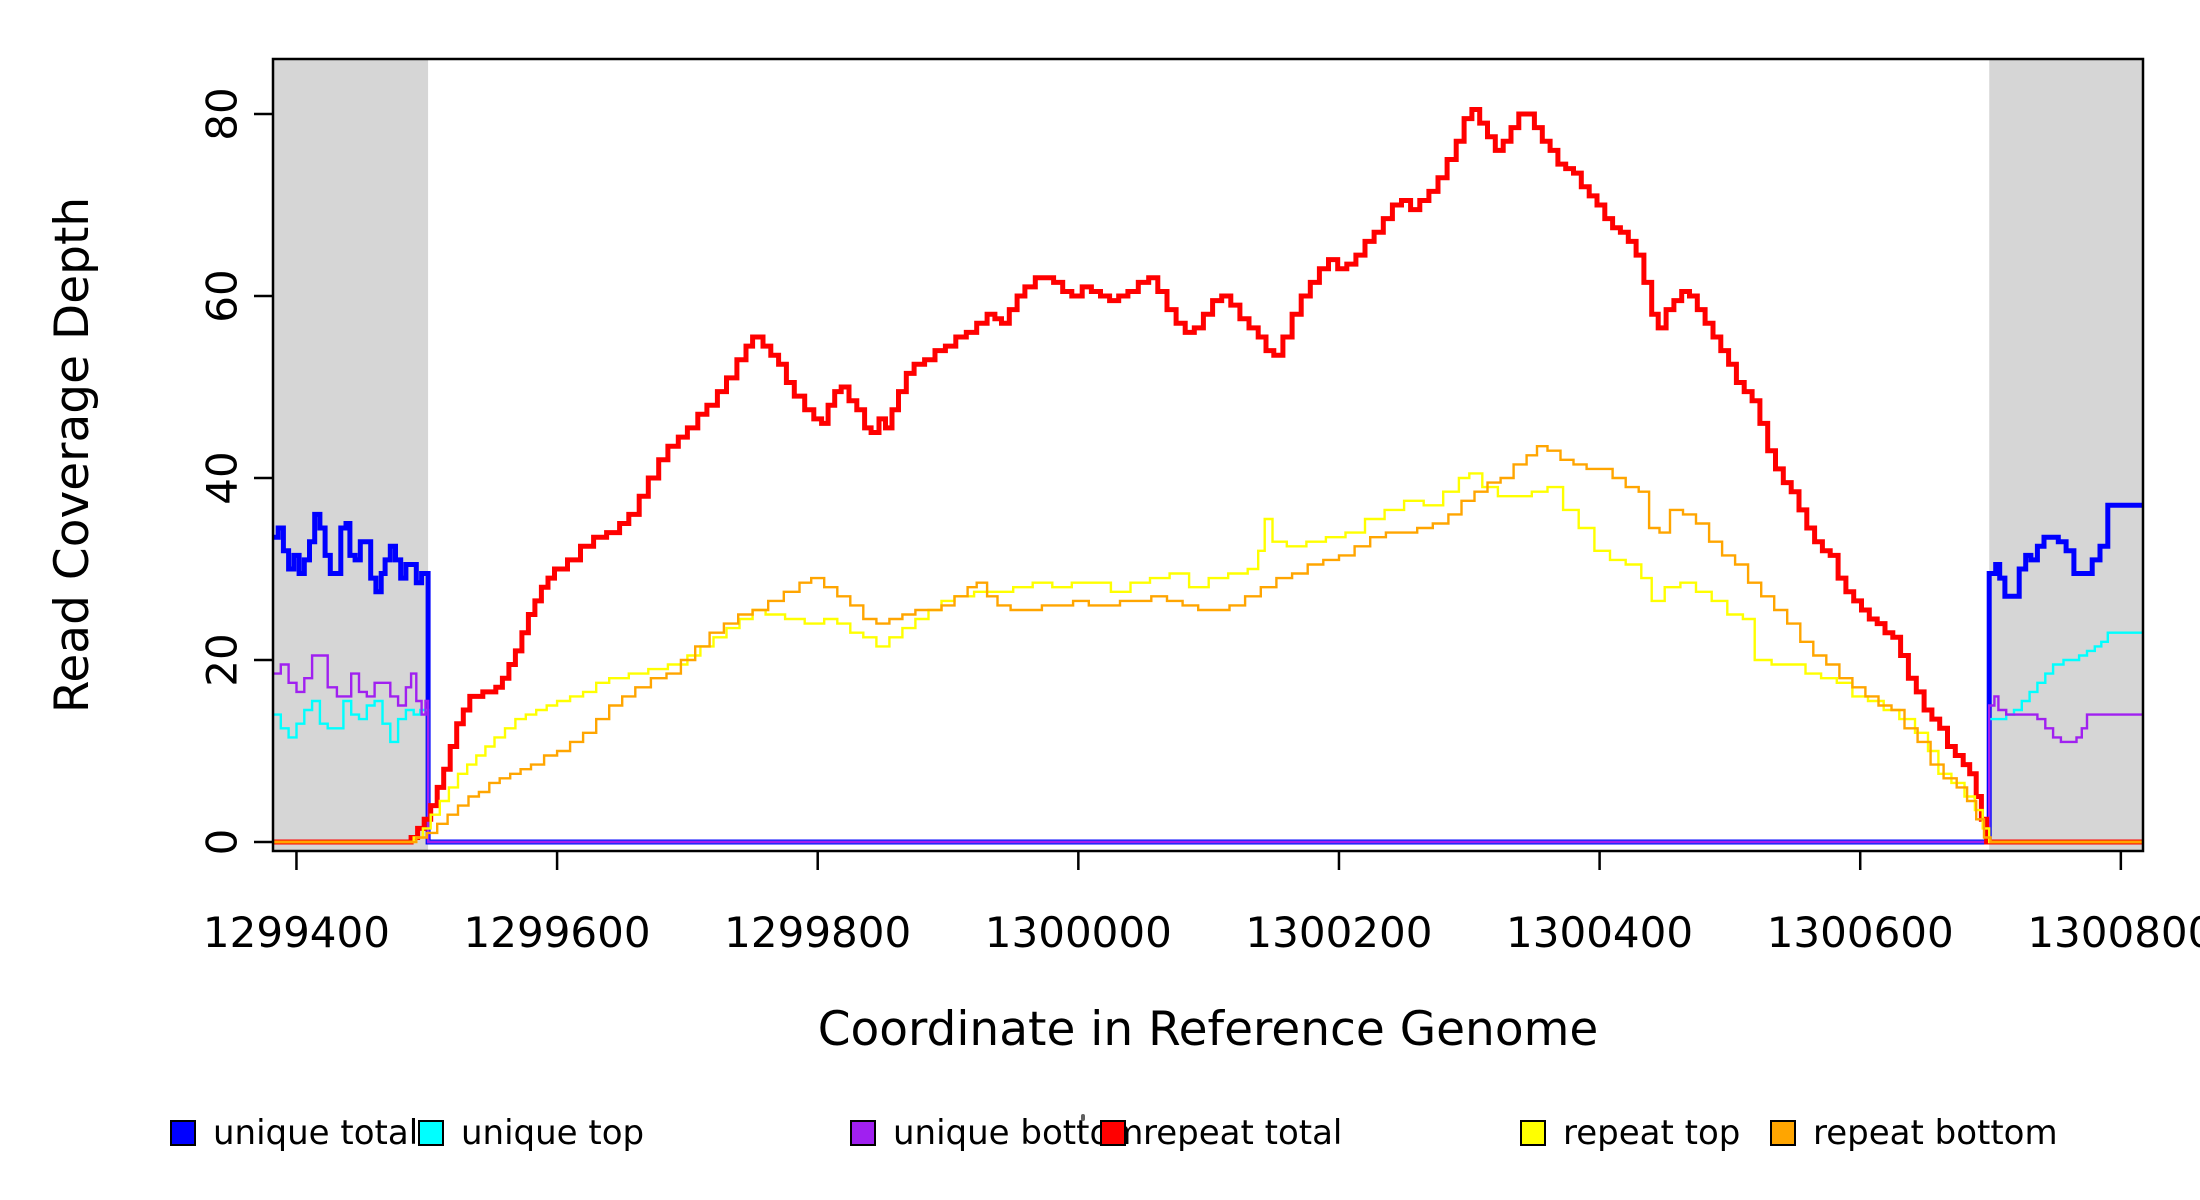  I want to click on y-tick-label: 60, so click(222, 295).